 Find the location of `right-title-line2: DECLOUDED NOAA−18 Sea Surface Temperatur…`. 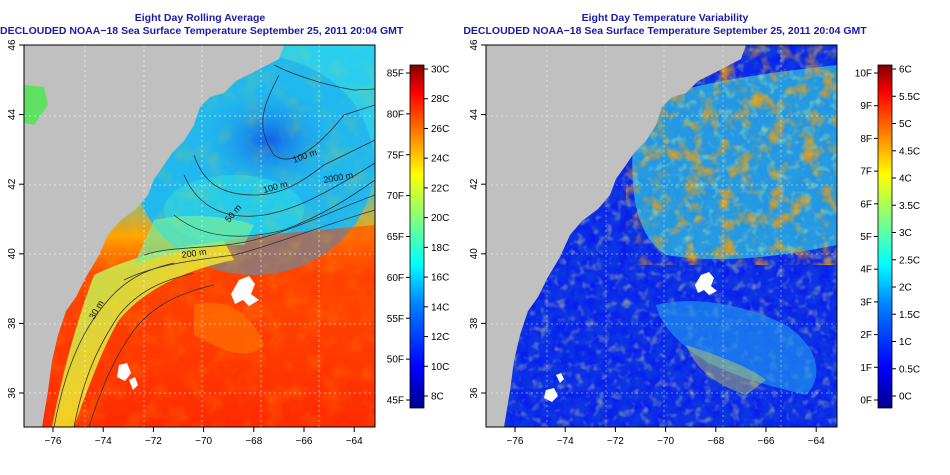

right-title-line2: DECLOUDED NOAA−18 Sea Surface Temperatur… is located at coordinates (665, 31).